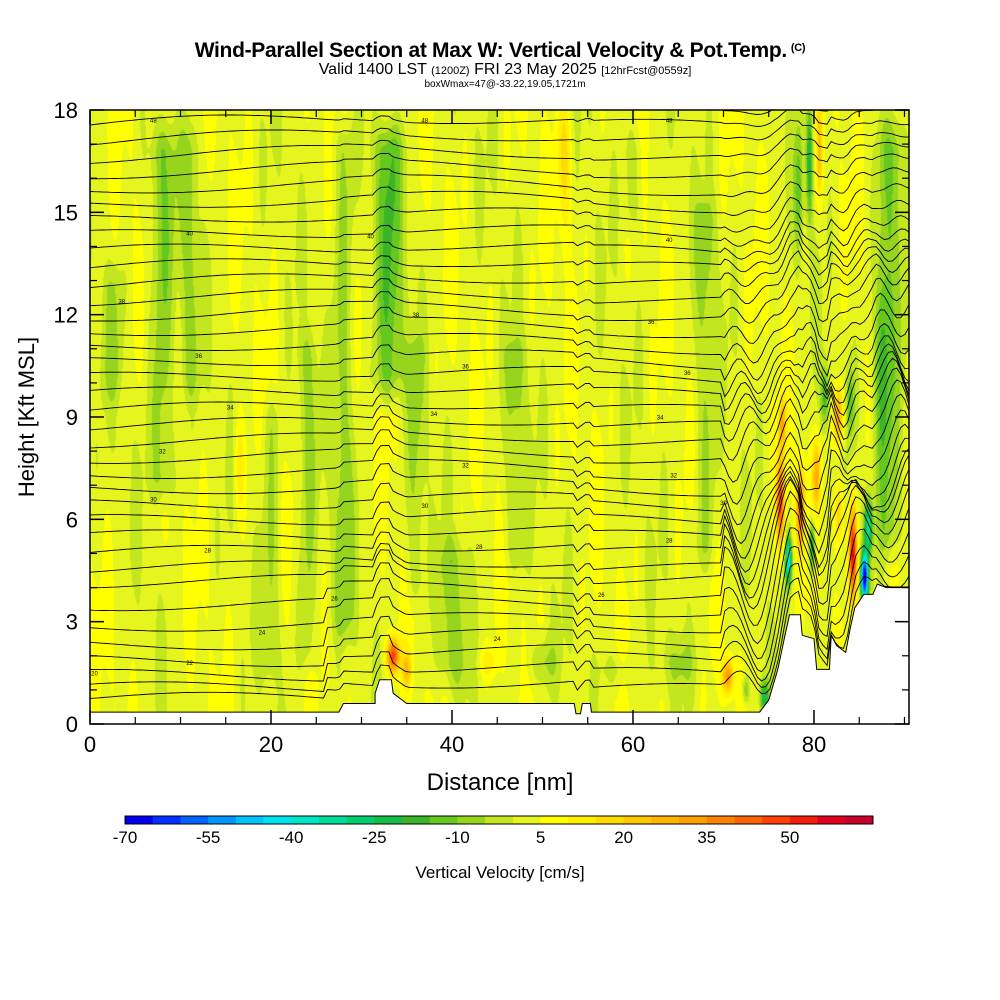  Describe the element at coordinates (623, 837) in the screenshot. I see `colorbar-tick-label: 20` at that location.